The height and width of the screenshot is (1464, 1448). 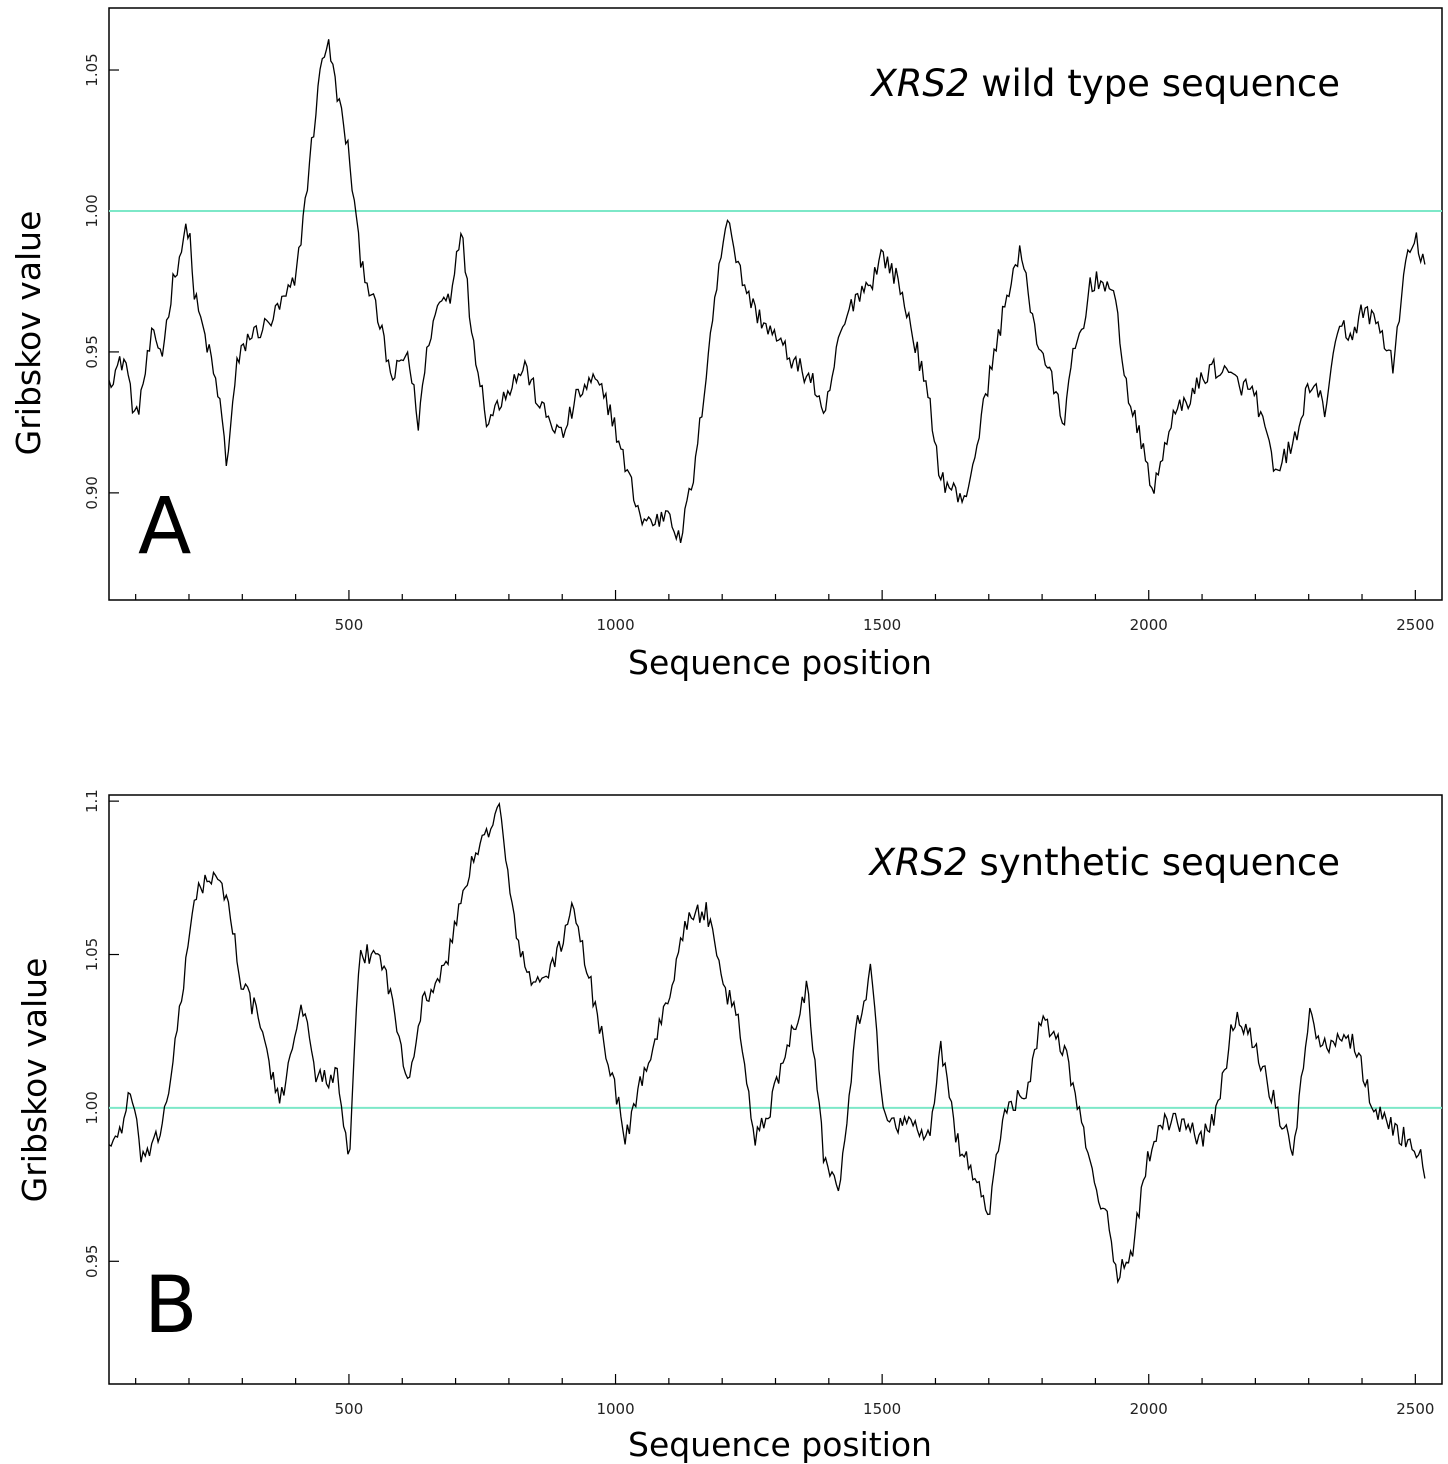 I want to click on y-axis-ticks: 0.95 1.00 1.05 1.1, so click(x=101, y=1033).